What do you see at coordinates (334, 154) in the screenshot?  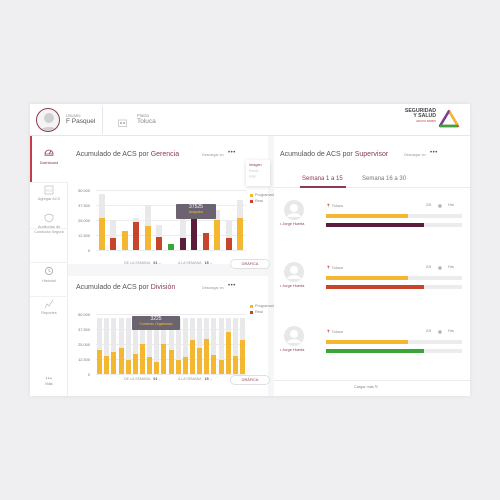 I see `supervisor-title: Acumulado de ACS por Supervisor` at bounding box center [334, 154].